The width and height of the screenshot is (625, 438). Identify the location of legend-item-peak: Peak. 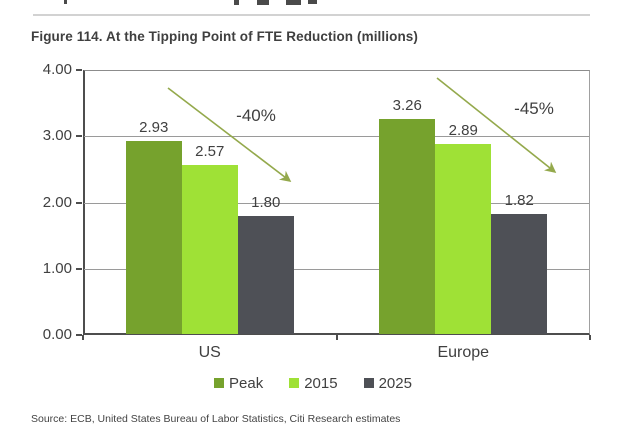
(238, 383).